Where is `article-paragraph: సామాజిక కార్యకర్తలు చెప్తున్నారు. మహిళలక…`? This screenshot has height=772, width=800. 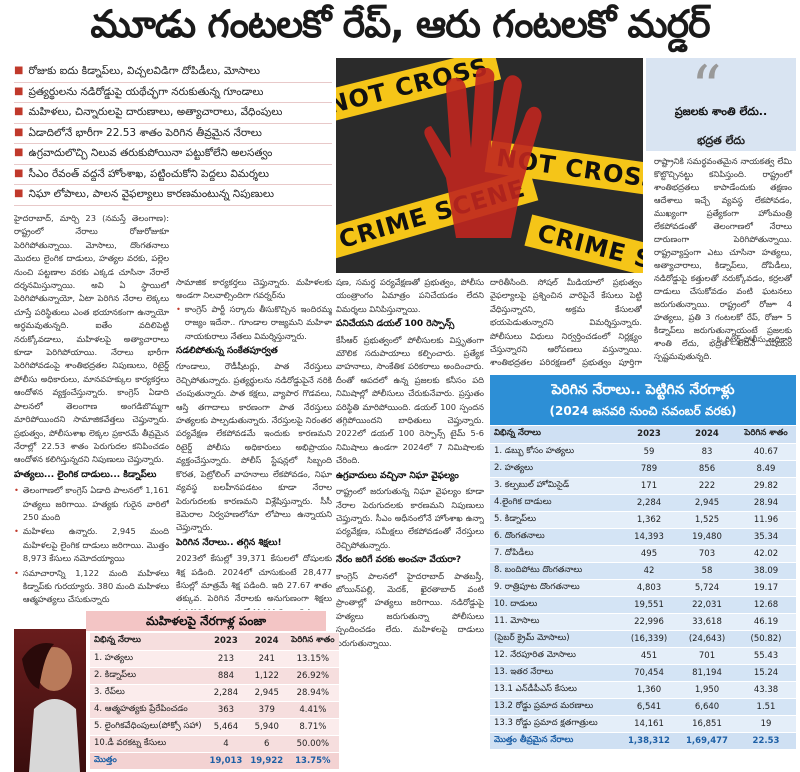 article-paragraph: సామాజిక కార్యకర్తలు చెప్తున్నారు. మహిళలక… is located at coordinates (254, 289).